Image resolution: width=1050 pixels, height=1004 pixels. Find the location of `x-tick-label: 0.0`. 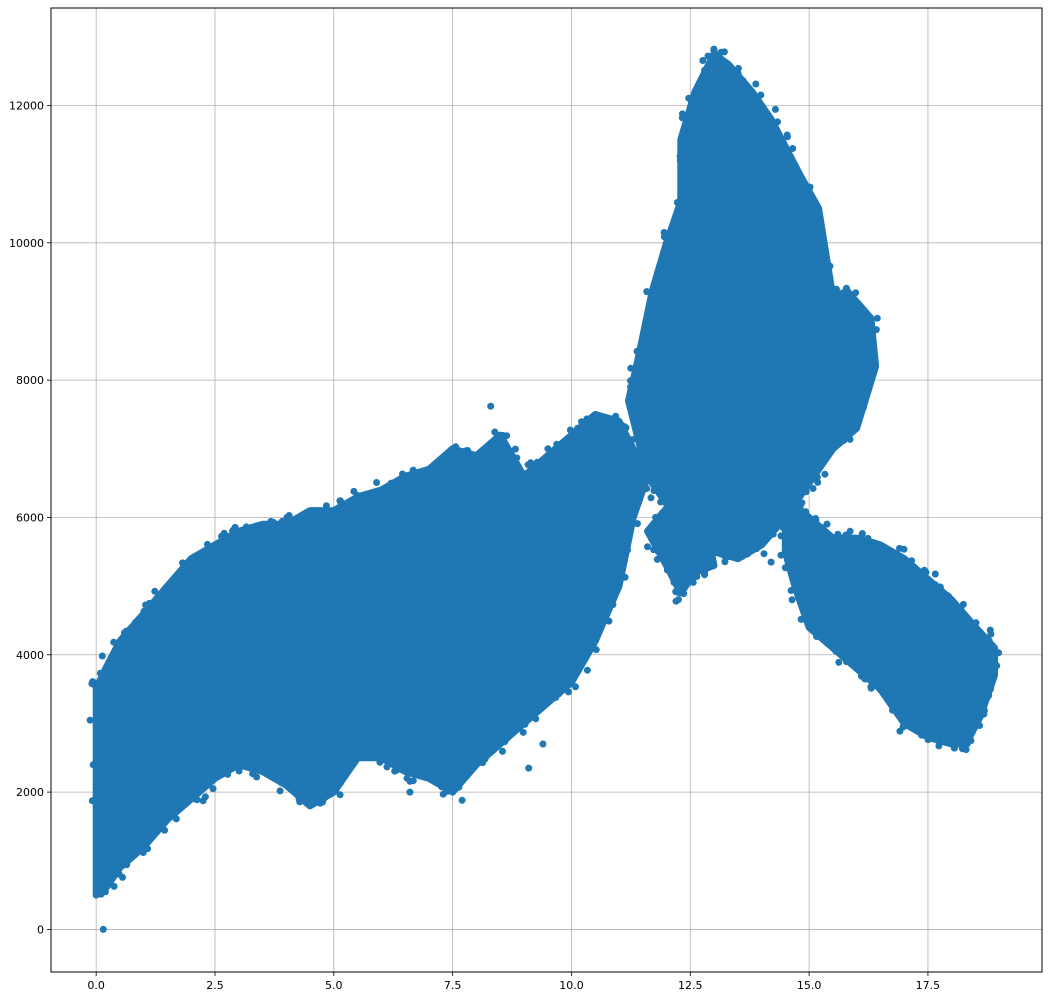

x-tick-label: 0.0 is located at coordinates (96, 985).